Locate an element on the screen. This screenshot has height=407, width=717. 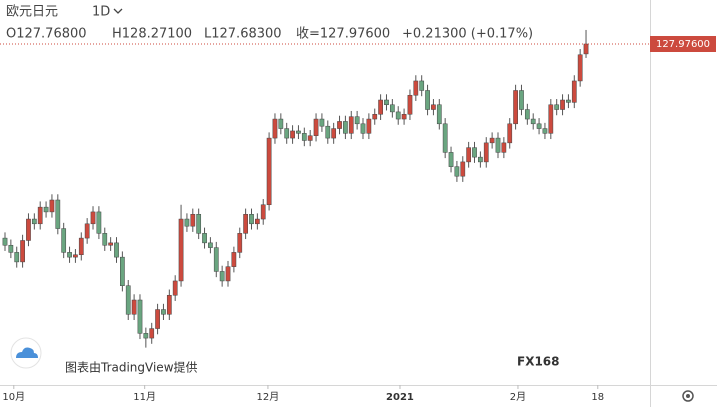
ohlc-high: H128.27100 is located at coordinates (152, 34).